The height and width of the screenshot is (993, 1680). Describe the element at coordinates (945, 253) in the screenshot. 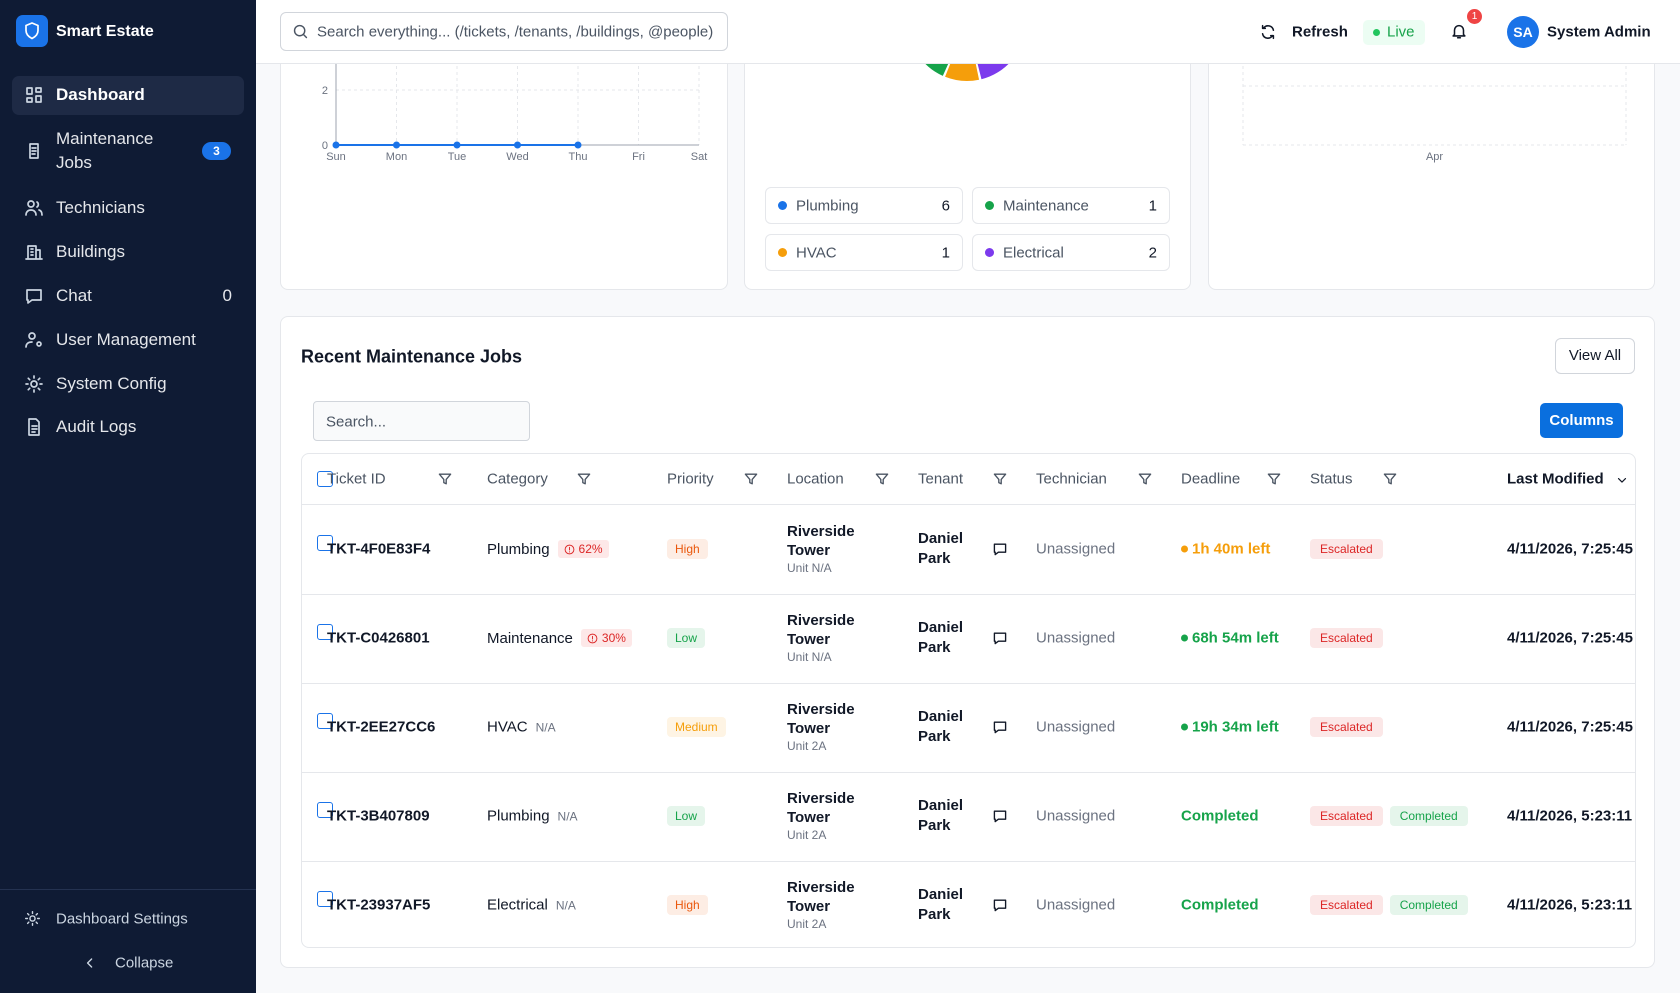

I see `legend-value: 1` at that location.